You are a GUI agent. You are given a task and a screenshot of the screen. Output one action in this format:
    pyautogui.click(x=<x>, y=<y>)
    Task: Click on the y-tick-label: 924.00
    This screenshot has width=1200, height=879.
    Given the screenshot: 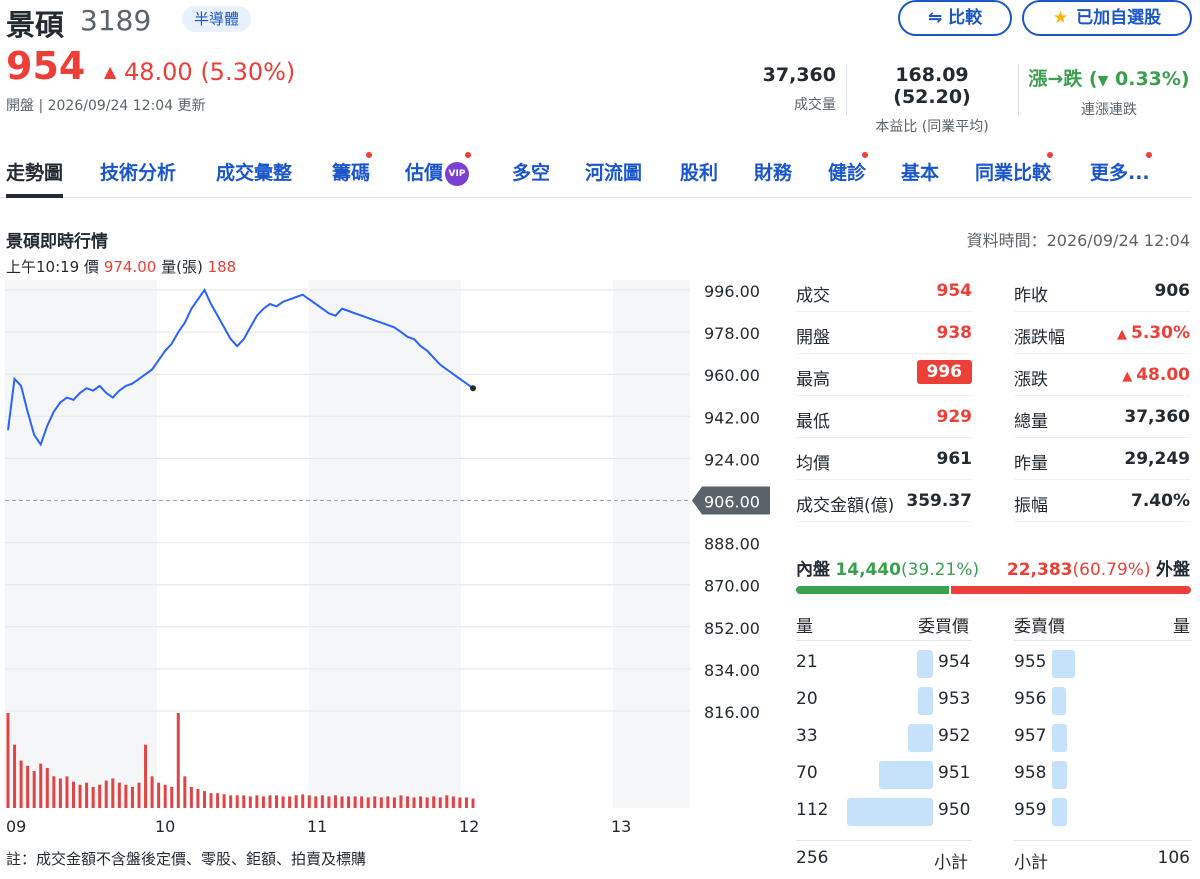 What is the action you would take?
    pyautogui.click(x=732, y=459)
    